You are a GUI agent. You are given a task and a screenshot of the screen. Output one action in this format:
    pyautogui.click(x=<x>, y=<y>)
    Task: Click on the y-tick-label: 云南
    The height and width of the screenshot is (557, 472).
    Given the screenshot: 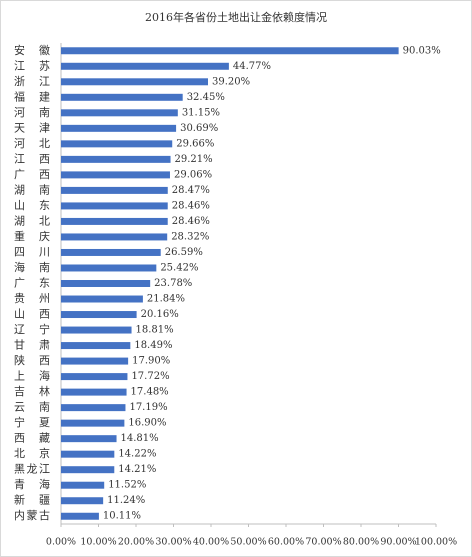 What is the action you would take?
    pyautogui.click(x=32, y=407)
    